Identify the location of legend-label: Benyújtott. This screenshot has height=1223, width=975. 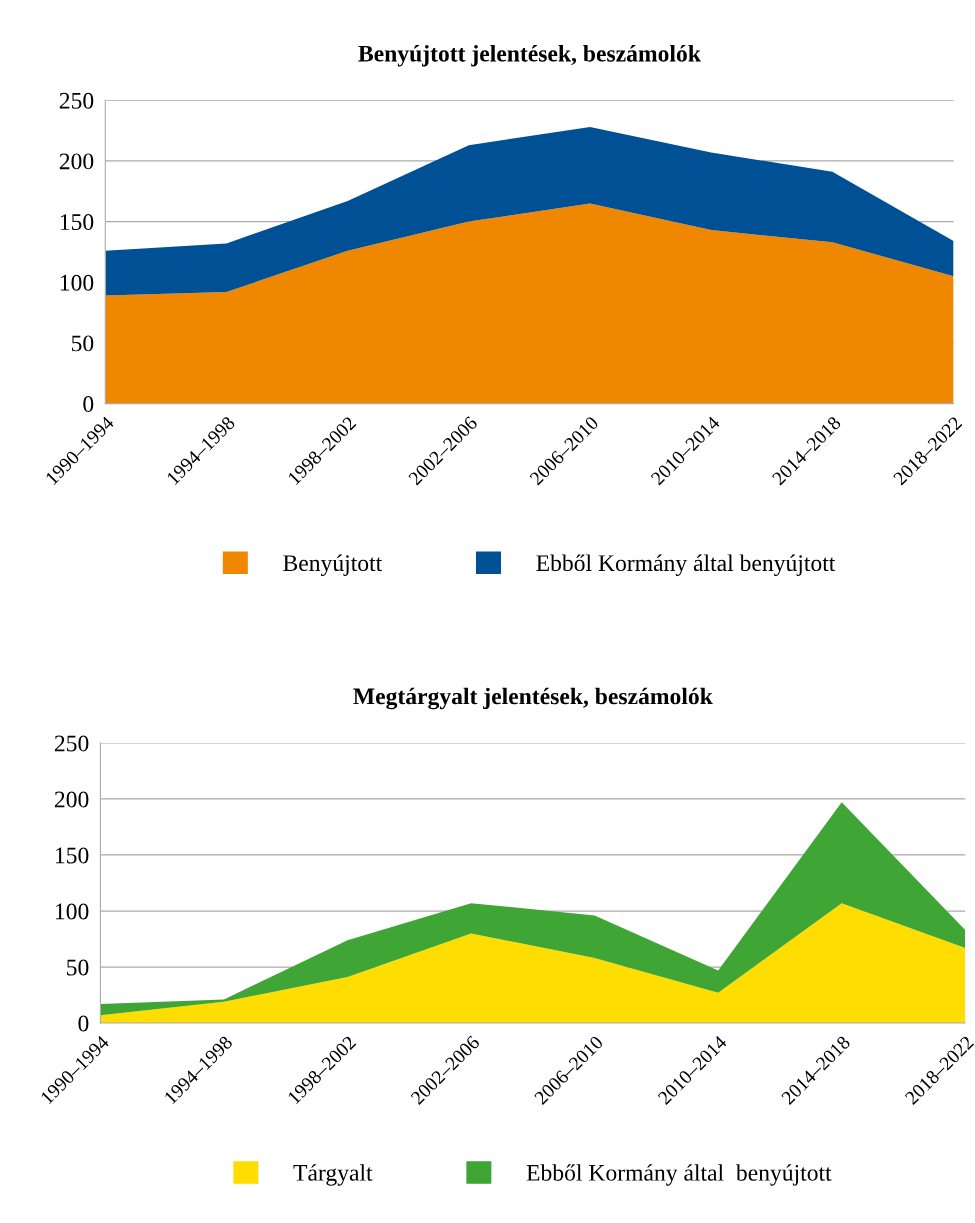
(333, 565).